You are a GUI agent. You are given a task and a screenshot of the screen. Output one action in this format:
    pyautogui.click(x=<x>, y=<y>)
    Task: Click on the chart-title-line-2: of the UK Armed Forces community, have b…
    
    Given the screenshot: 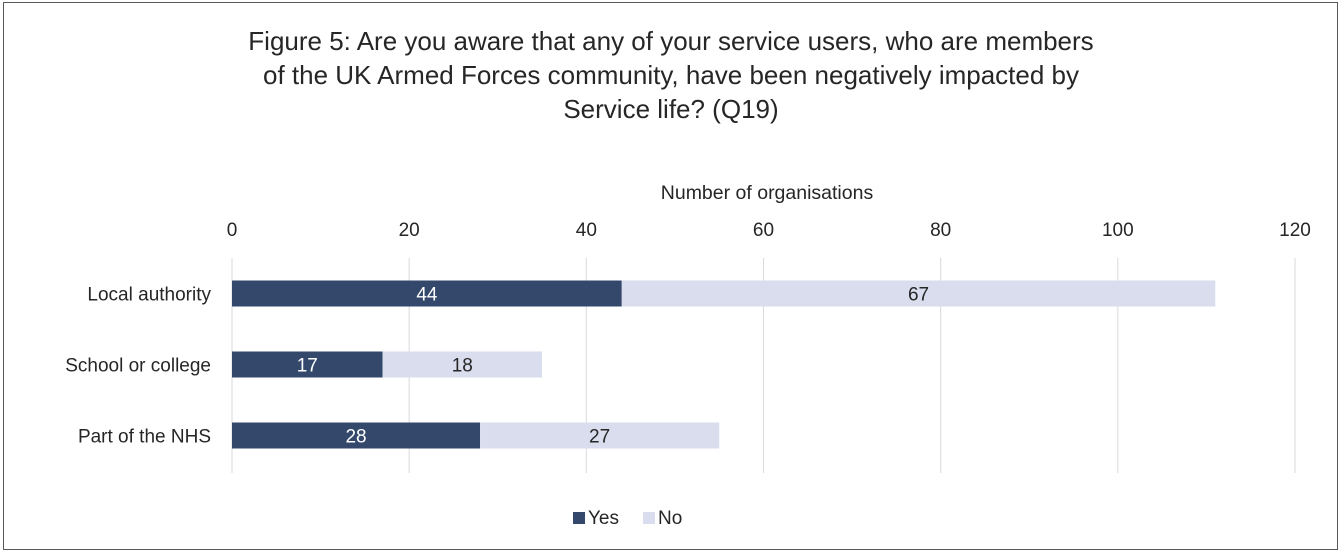 What is the action you would take?
    pyautogui.click(x=671, y=75)
    